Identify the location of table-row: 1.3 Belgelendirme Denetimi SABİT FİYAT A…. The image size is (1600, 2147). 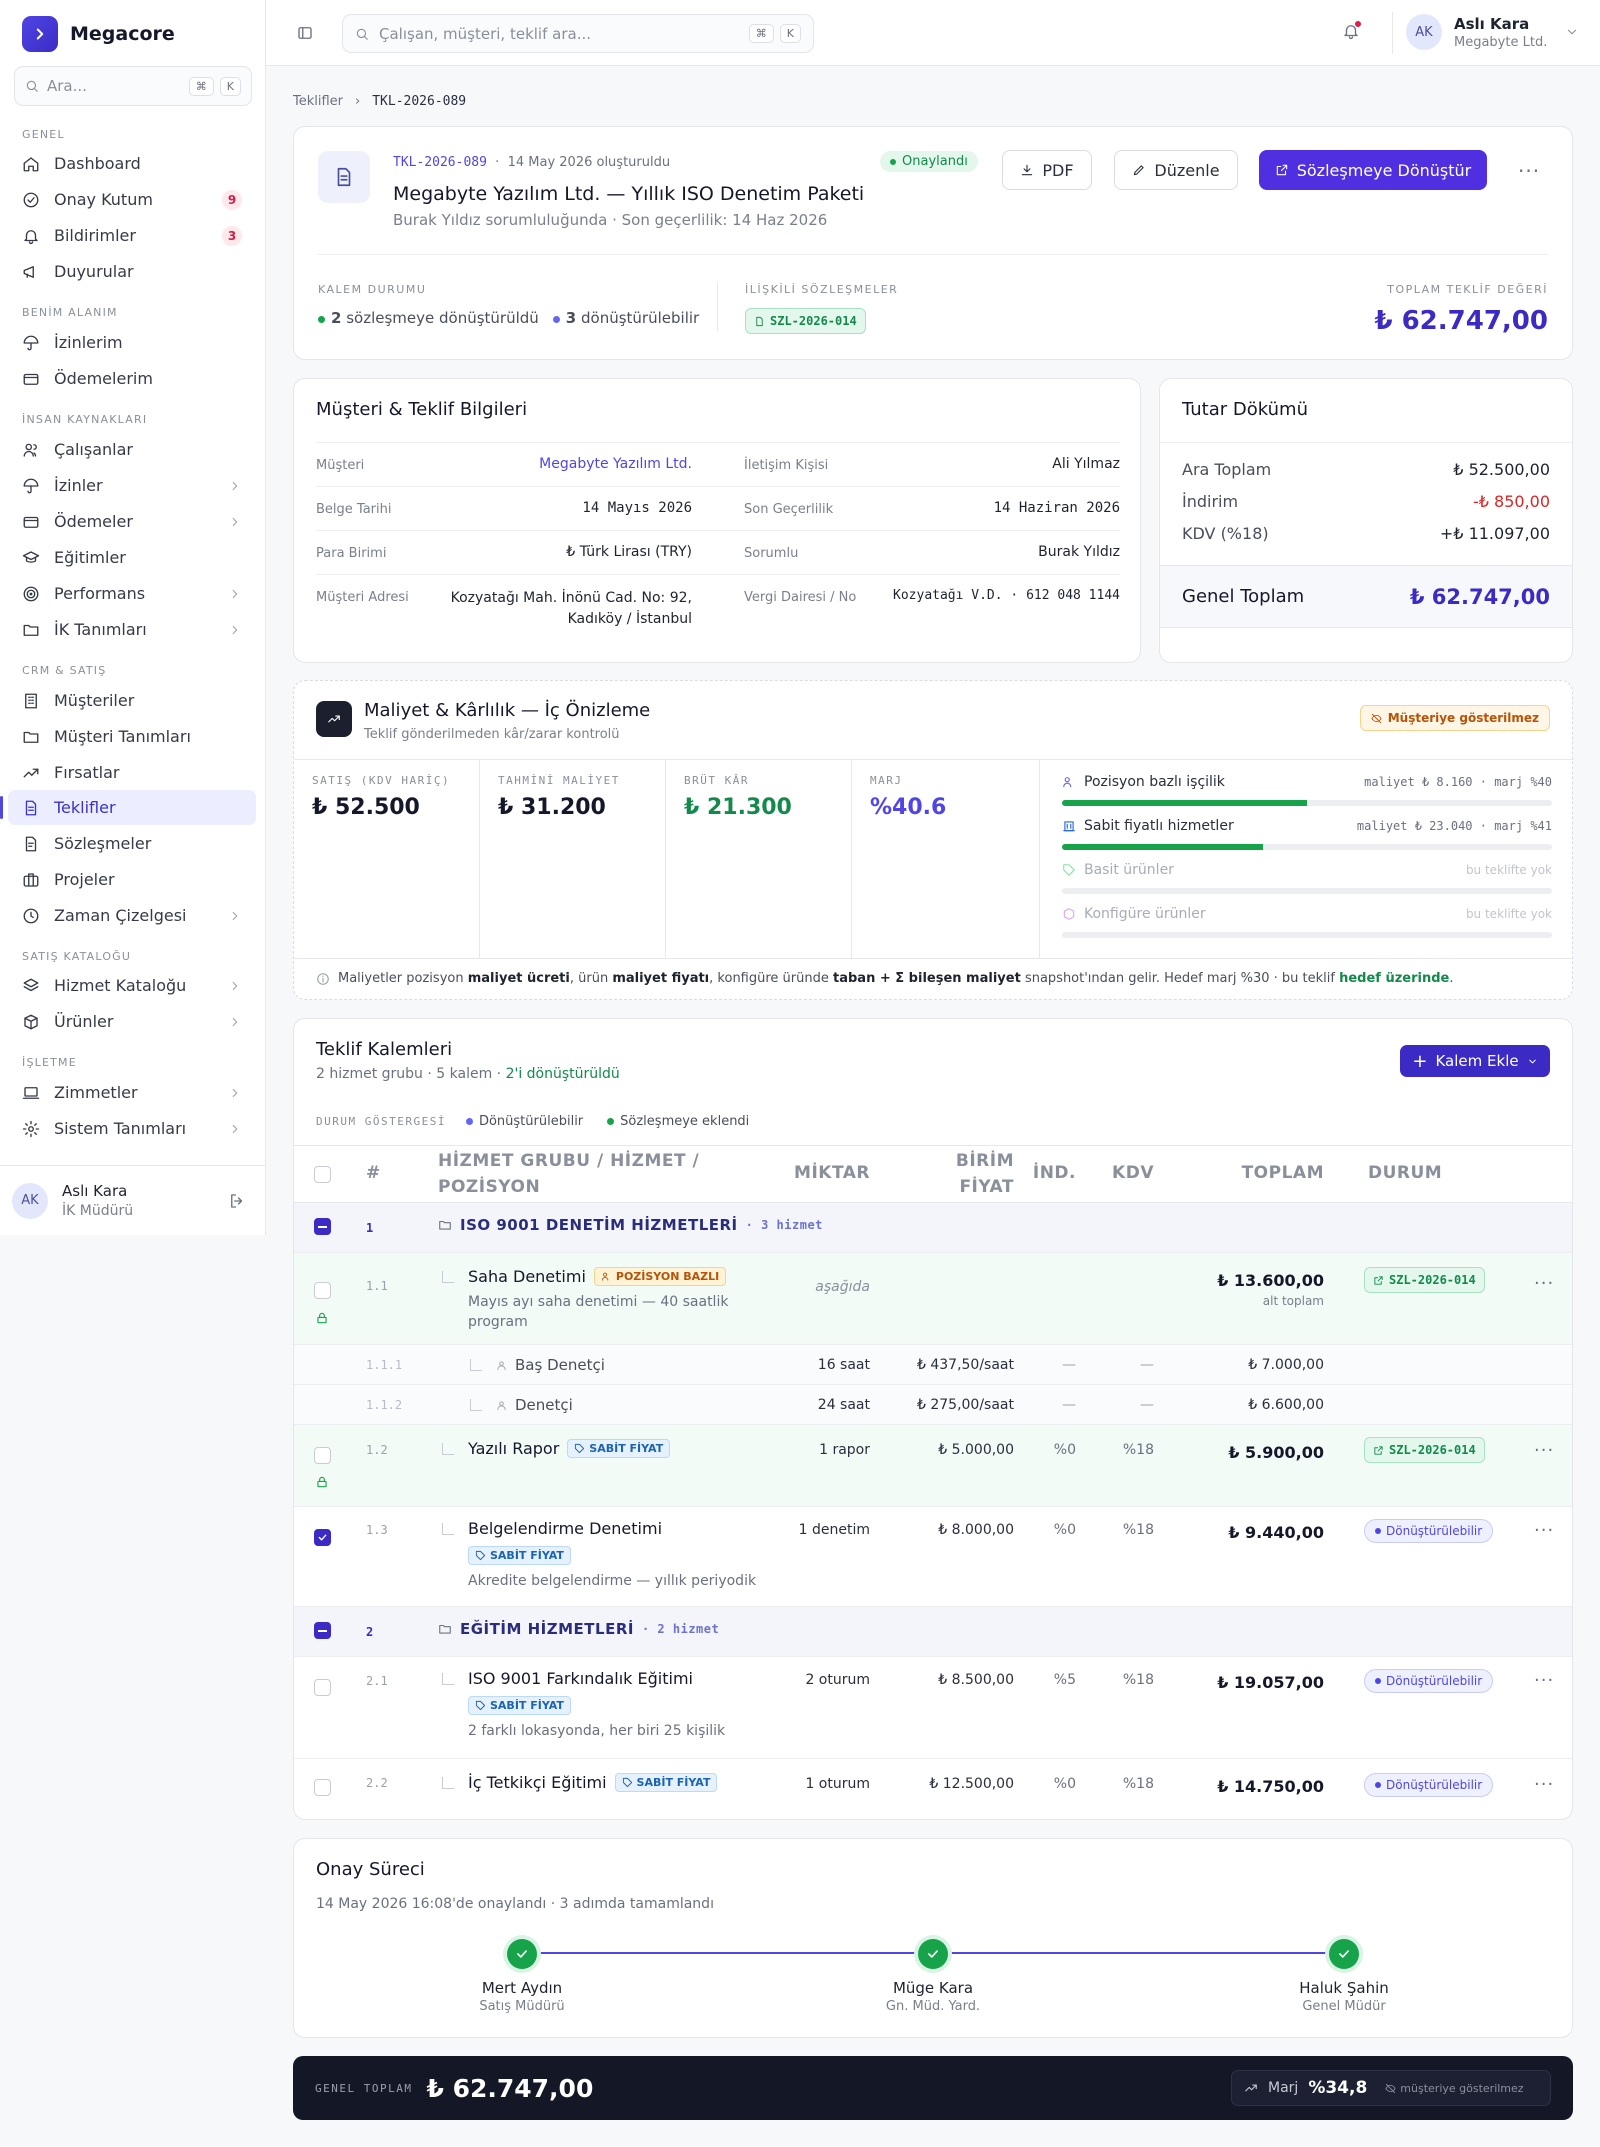
(933, 1557).